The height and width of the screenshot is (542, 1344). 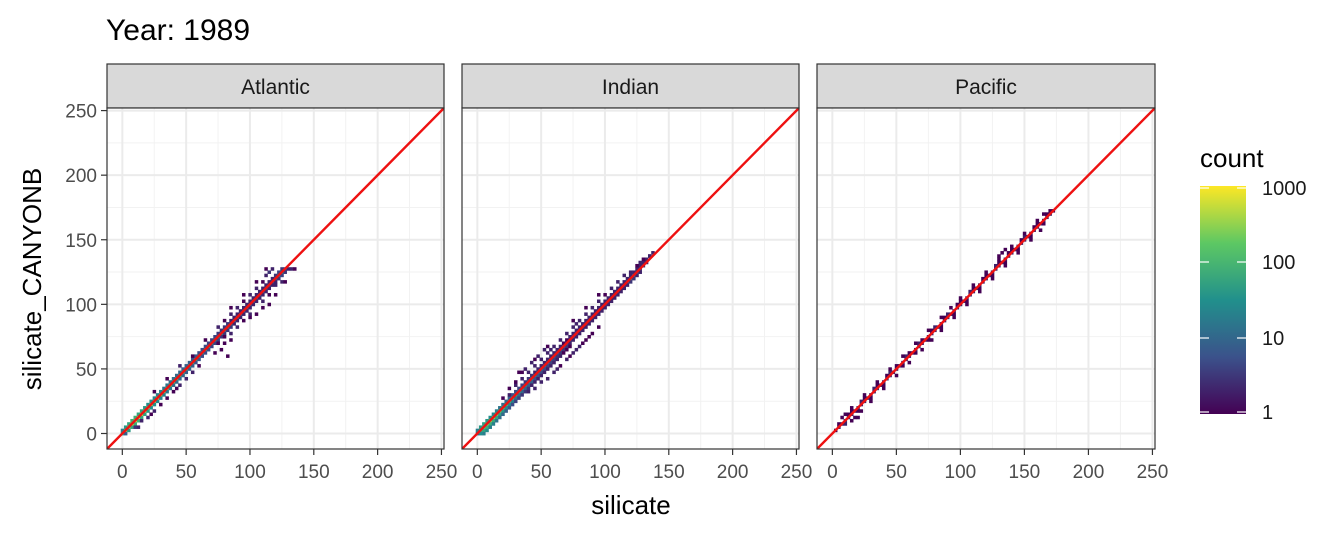 I want to click on chart-title: Year: 1989, so click(x=178, y=30).